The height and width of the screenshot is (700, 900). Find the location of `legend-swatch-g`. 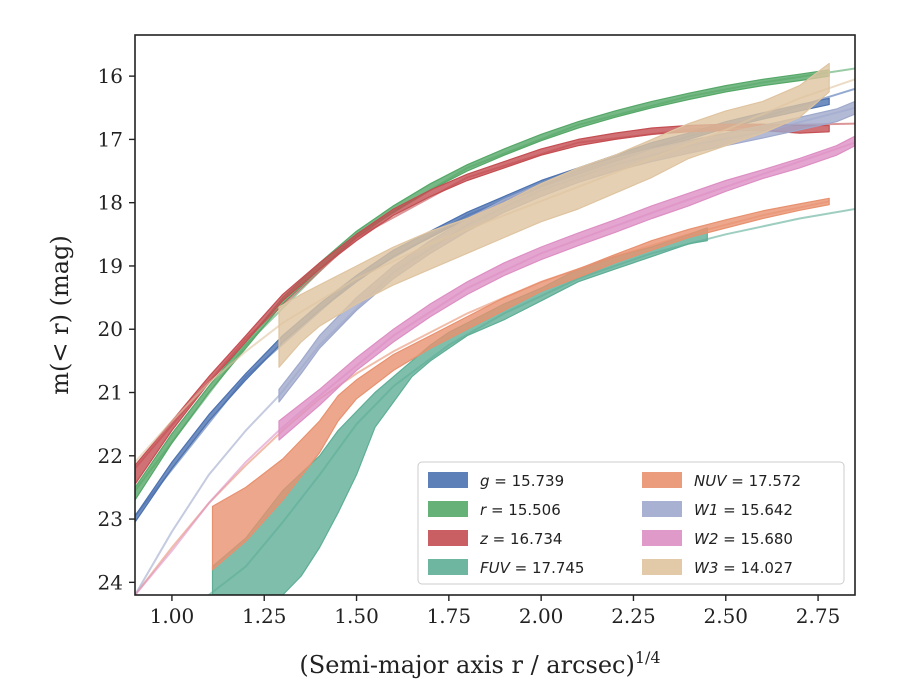

legend-swatch-g is located at coordinates (448, 480).